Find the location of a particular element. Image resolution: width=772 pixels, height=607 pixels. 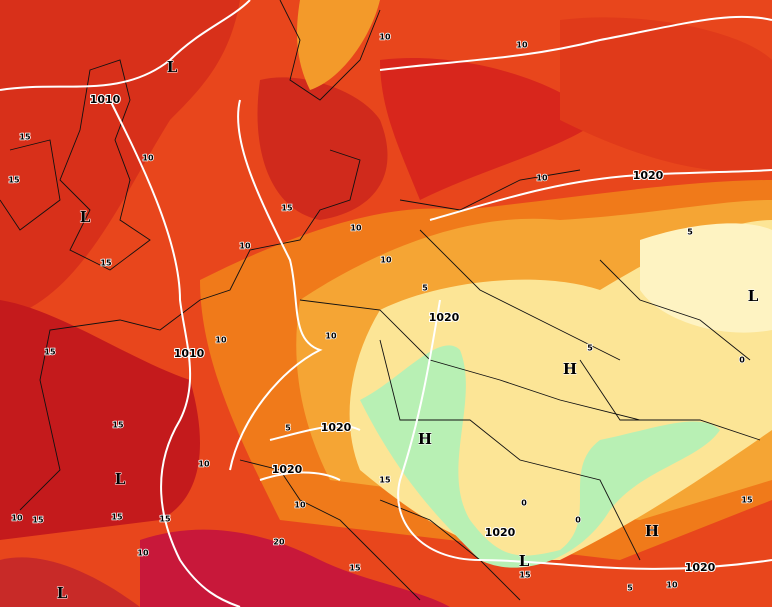

cold-field is located at coordinates (706, 278).